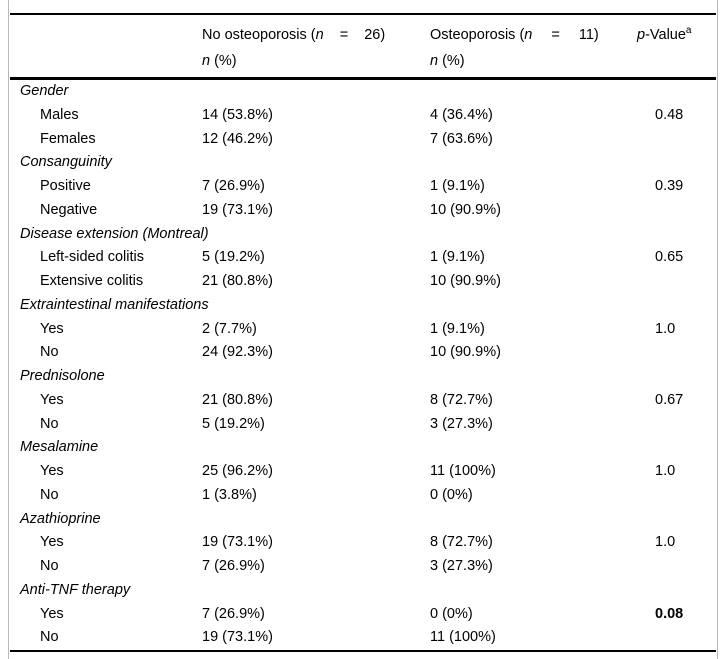  I want to click on osteoporosis-value: 0 (0%), so click(451, 494).